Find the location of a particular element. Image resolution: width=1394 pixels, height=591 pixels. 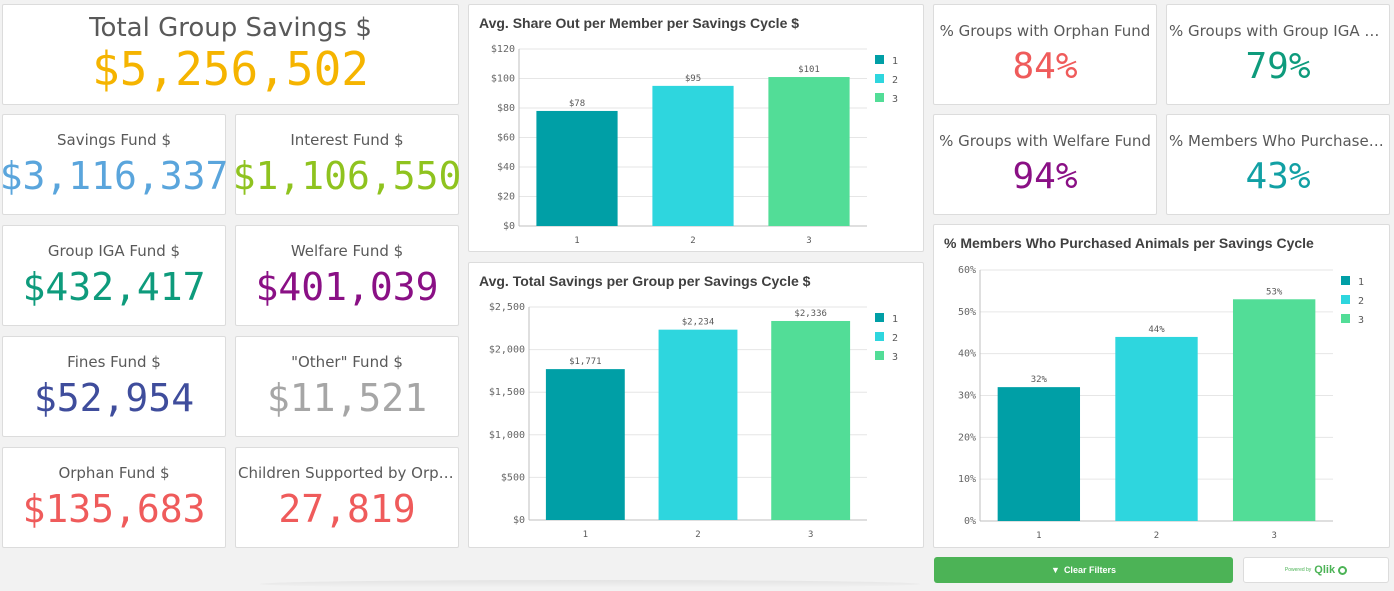

kpi-pct-purchased-animals: % Members Who Purchased A... 43% is located at coordinates (1278, 164).